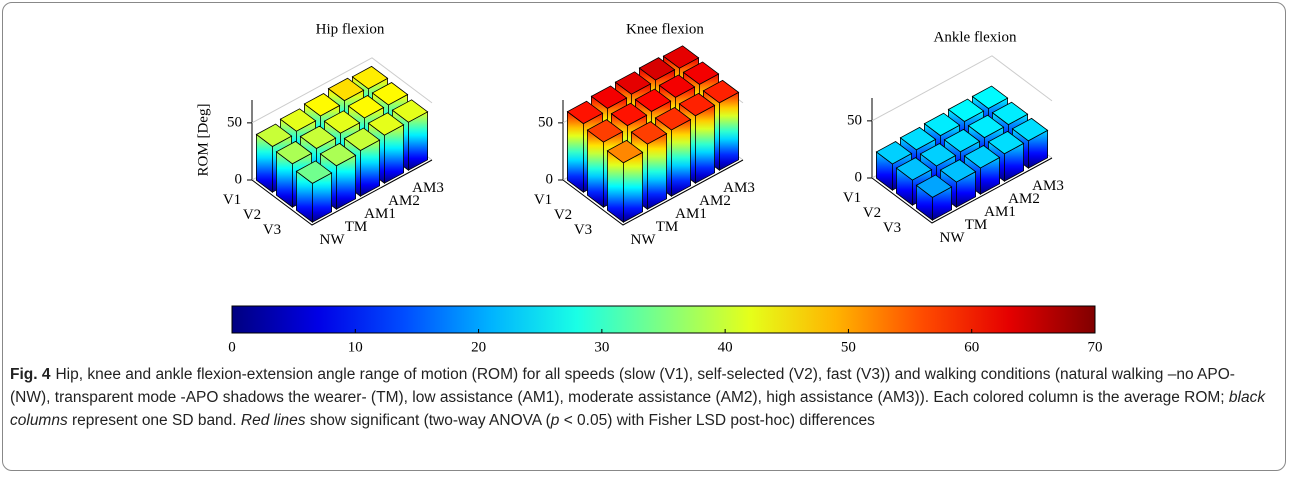 This screenshot has width=1292, height=477. Describe the element at coordinates (665, 29) in the screenshot. I see `panel-title: Knee flexion` at that location.